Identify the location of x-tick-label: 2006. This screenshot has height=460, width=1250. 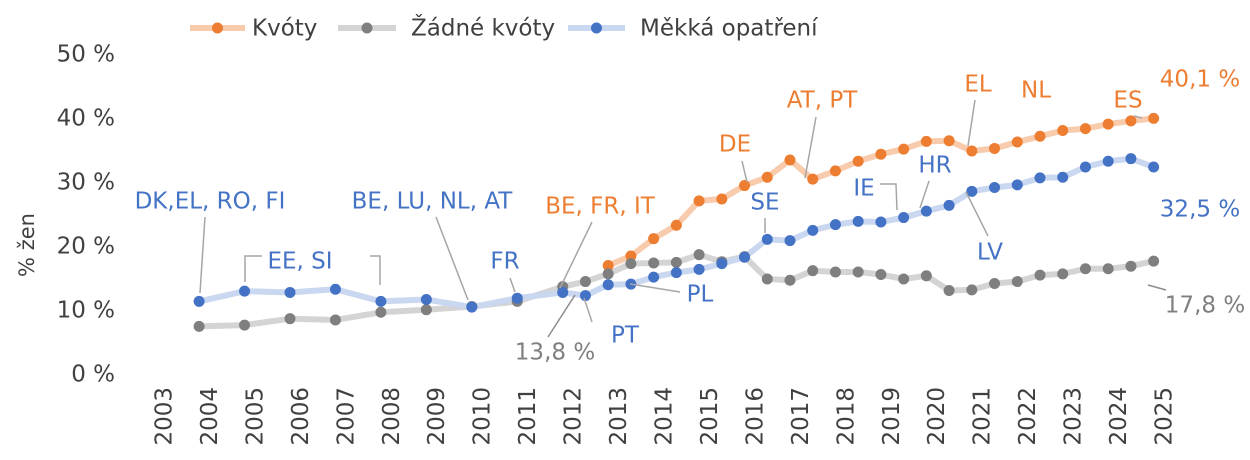
(301, 416).